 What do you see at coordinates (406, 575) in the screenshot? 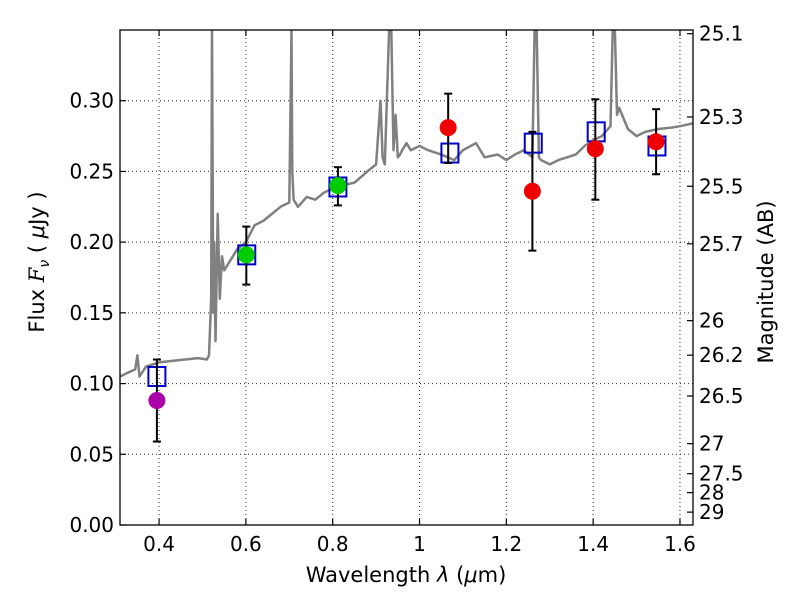
I see `x-axis-label: Wavelength λ (μm)` at bounding box center [406, 575].